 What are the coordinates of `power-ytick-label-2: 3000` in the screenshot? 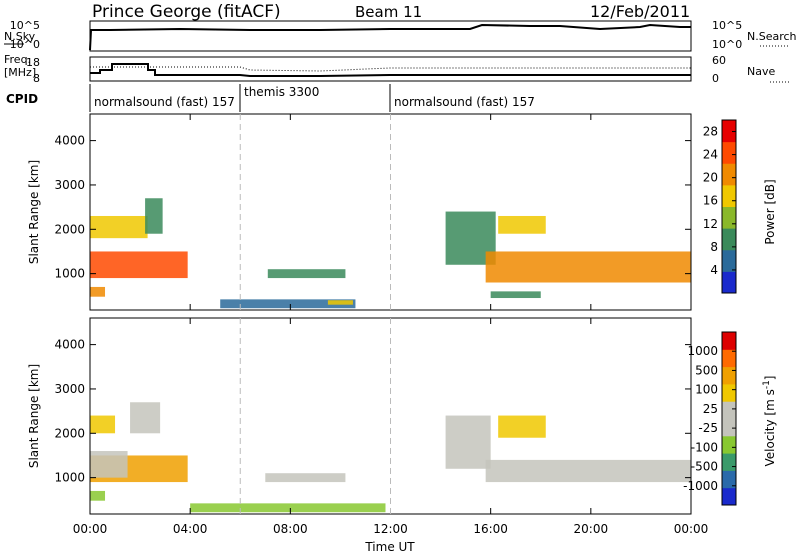 It's located at (69, 185).